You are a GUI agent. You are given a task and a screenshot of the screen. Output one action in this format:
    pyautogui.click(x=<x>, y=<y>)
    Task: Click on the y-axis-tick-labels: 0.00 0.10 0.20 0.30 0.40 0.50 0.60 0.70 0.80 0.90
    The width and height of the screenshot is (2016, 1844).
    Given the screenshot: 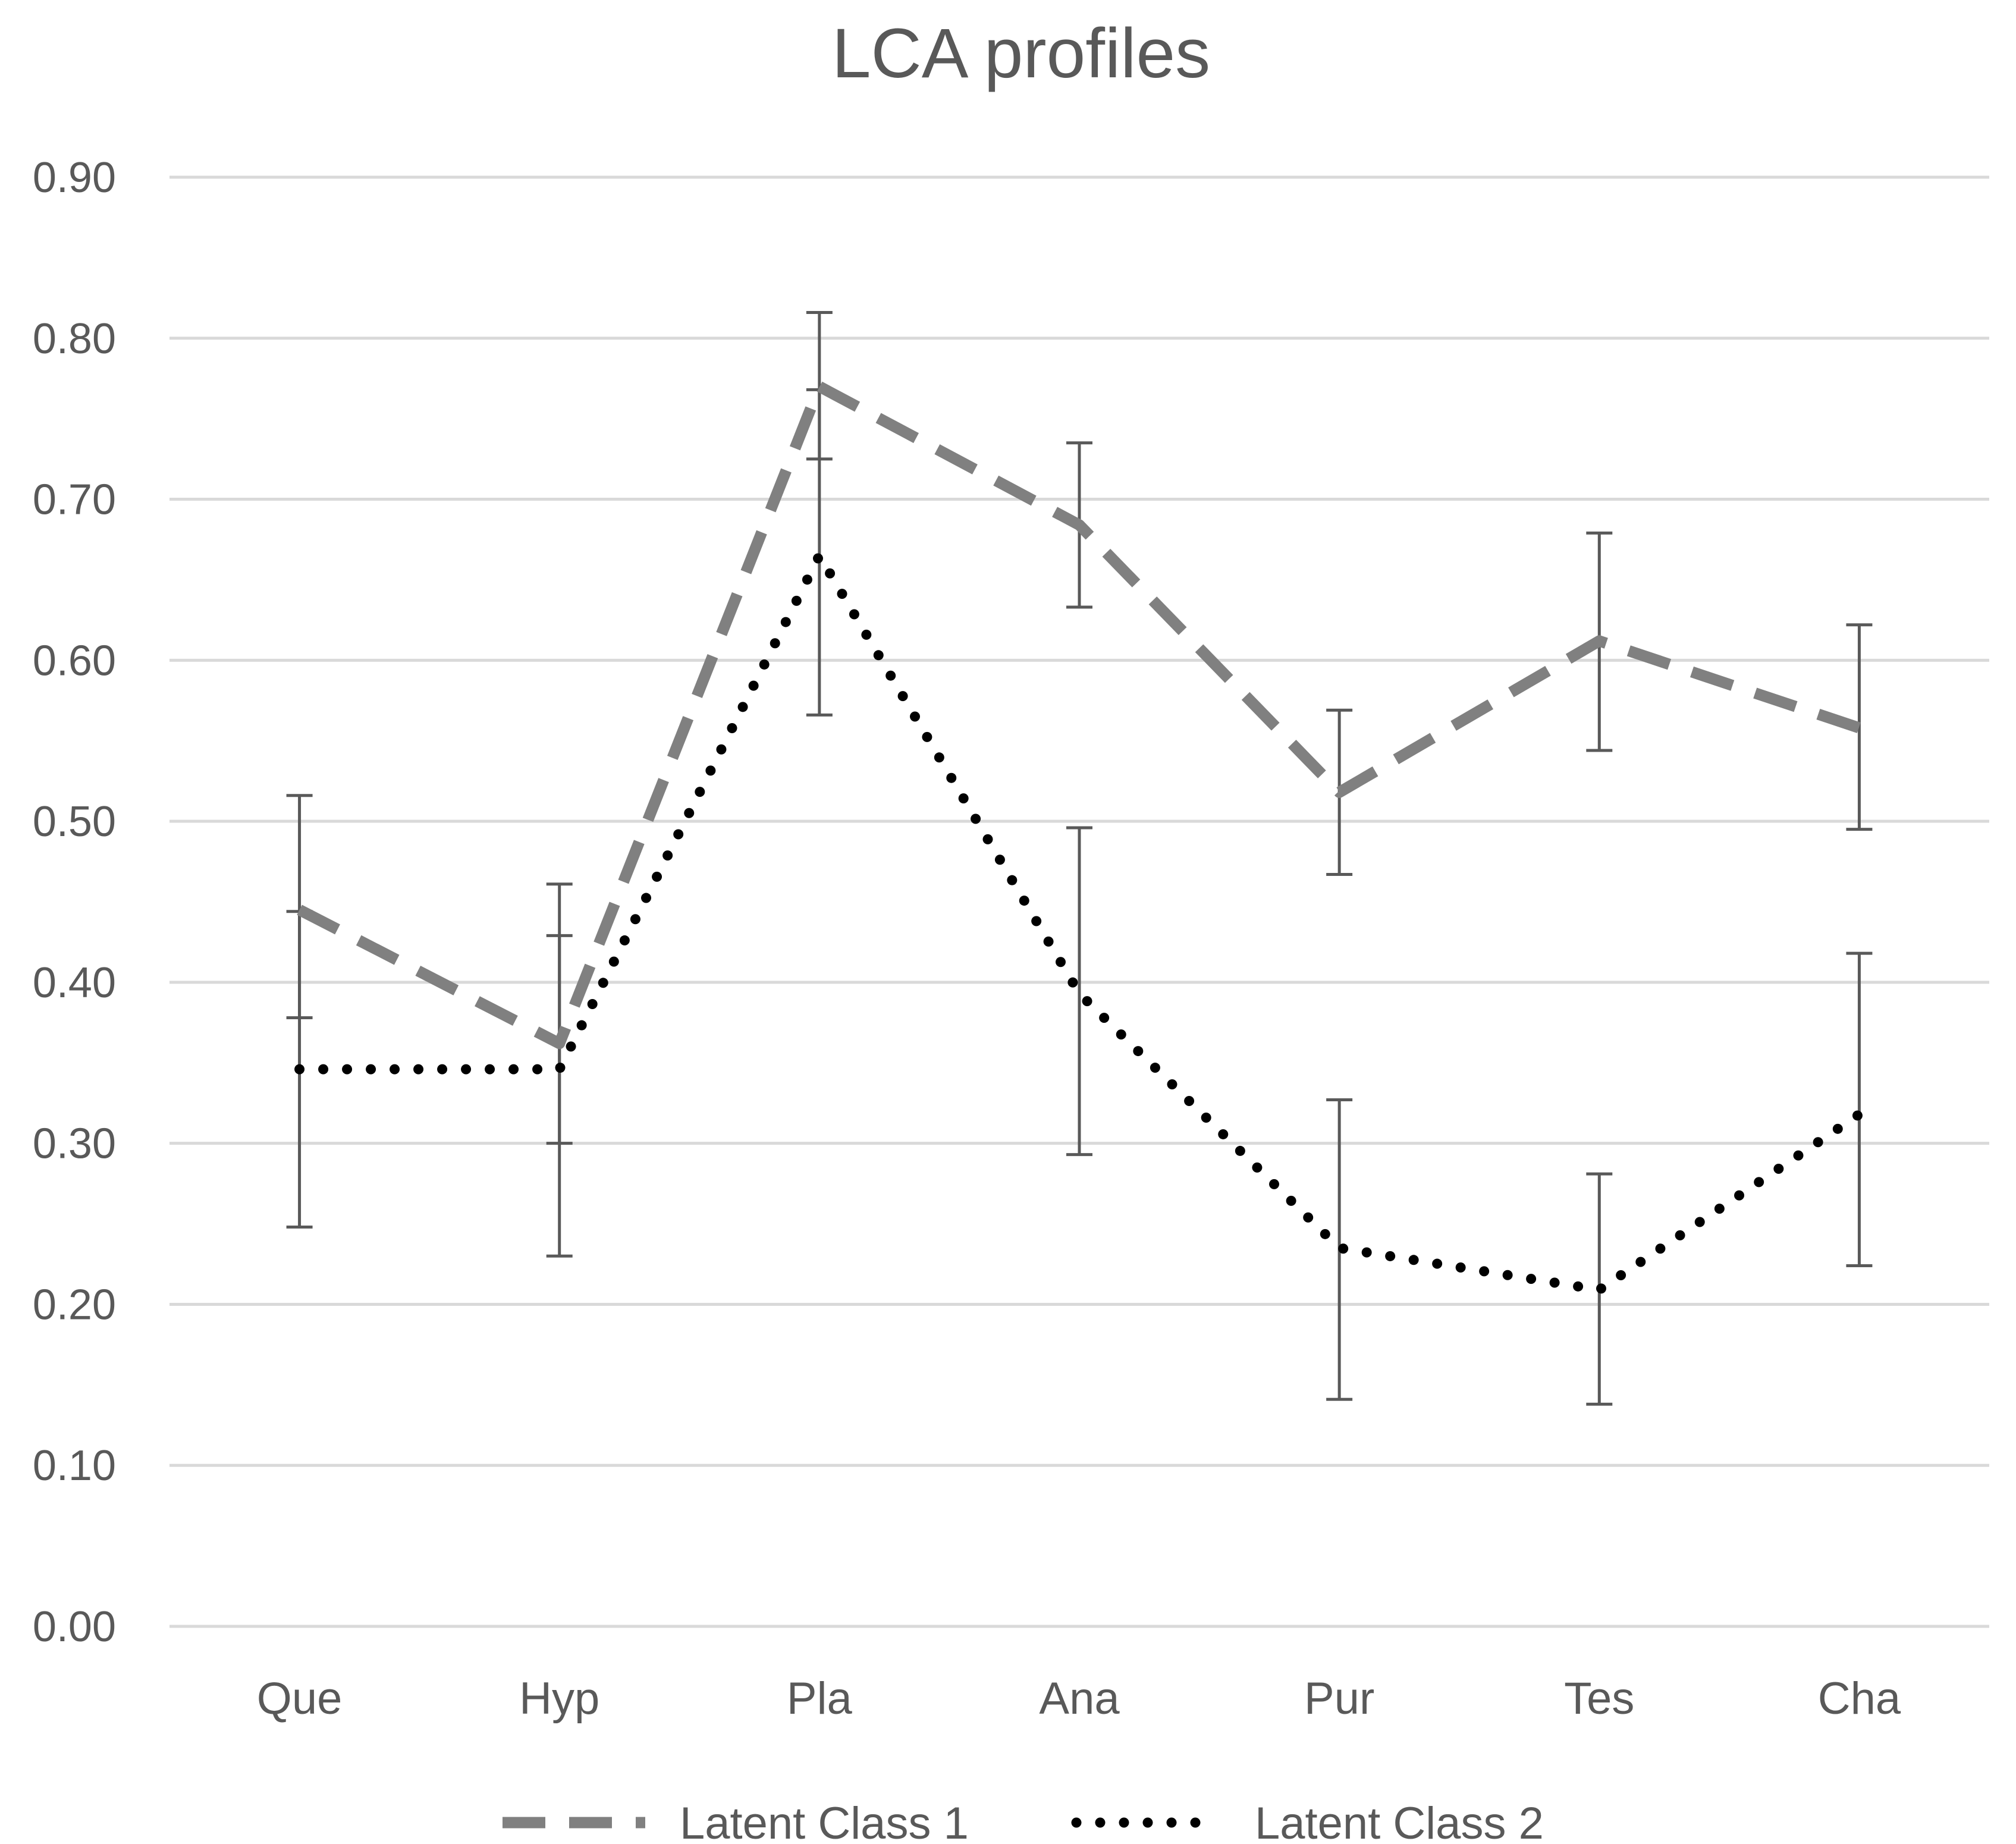 What is the action you would take?
    pyautogui.click(x=74, y=903)
    